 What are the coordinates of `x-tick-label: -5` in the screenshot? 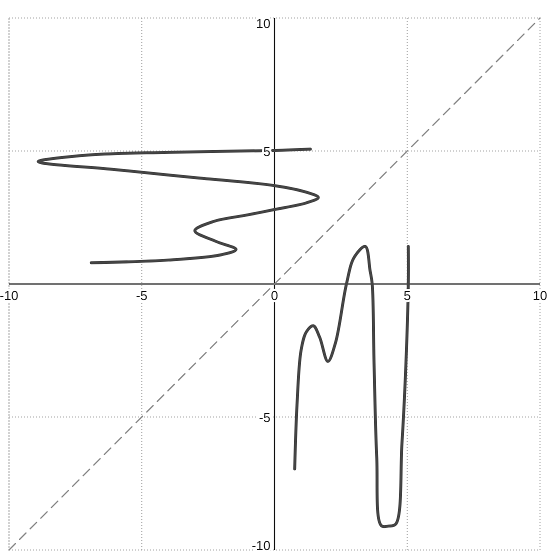 It's located at (142, 295).